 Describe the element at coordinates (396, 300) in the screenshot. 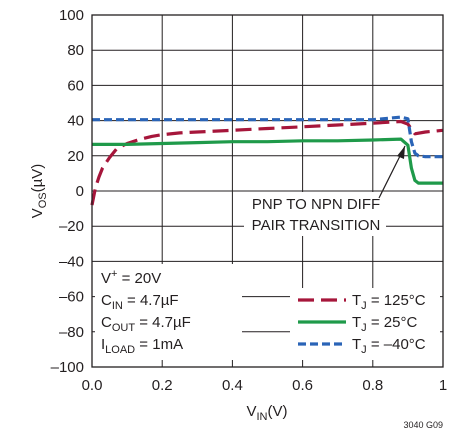

I see `legend-value: = 125°C` at that location.